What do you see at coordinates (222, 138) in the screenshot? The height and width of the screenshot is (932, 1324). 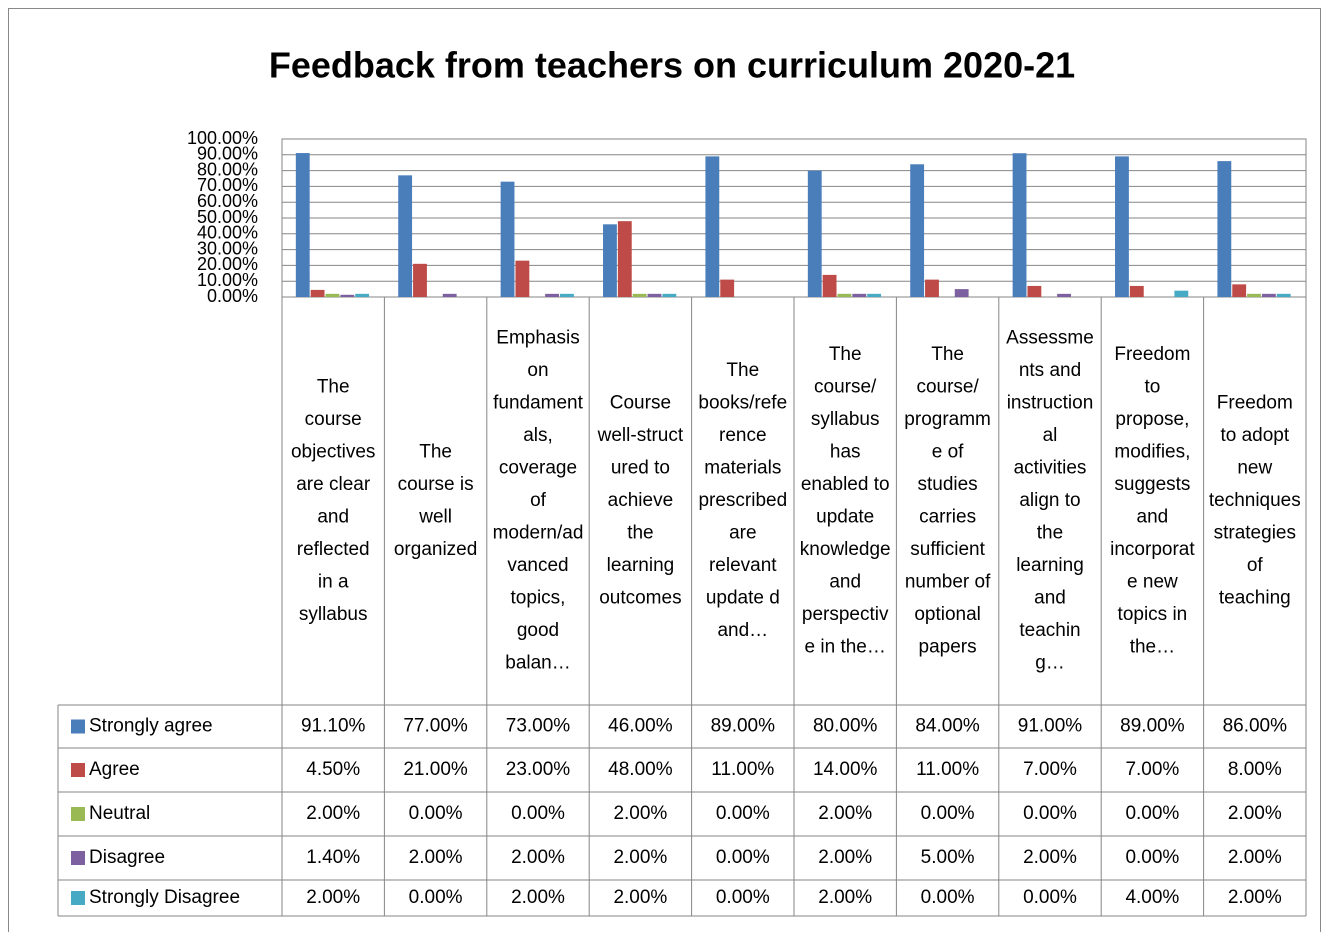 I see `y-tick-label: 100.00%` at bounding box center [222, 138].